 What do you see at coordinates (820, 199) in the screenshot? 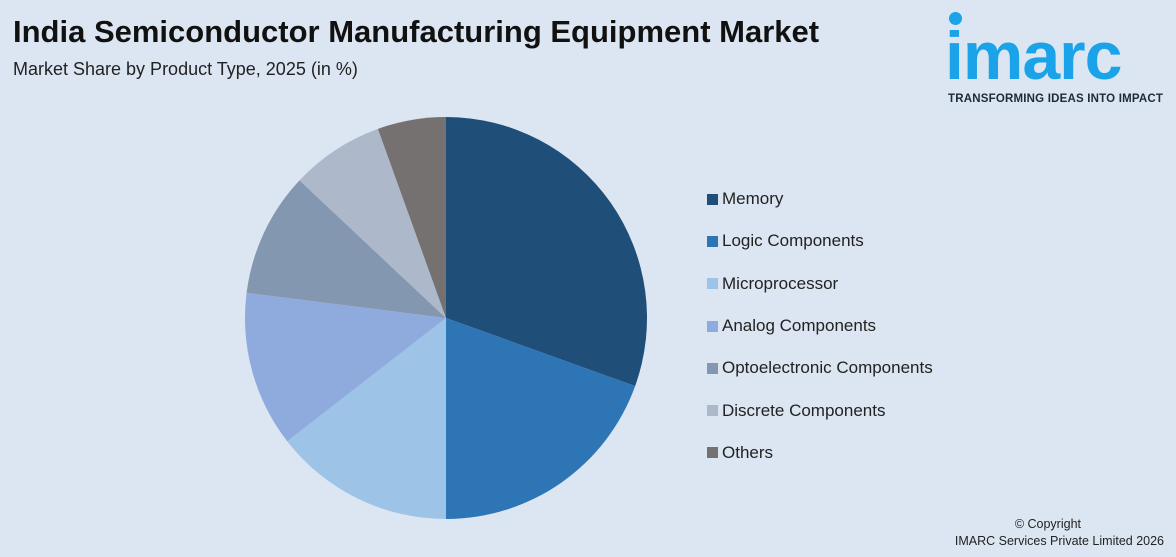
I see `legend-item-memory: Memory` at bounding box center [820, 199].